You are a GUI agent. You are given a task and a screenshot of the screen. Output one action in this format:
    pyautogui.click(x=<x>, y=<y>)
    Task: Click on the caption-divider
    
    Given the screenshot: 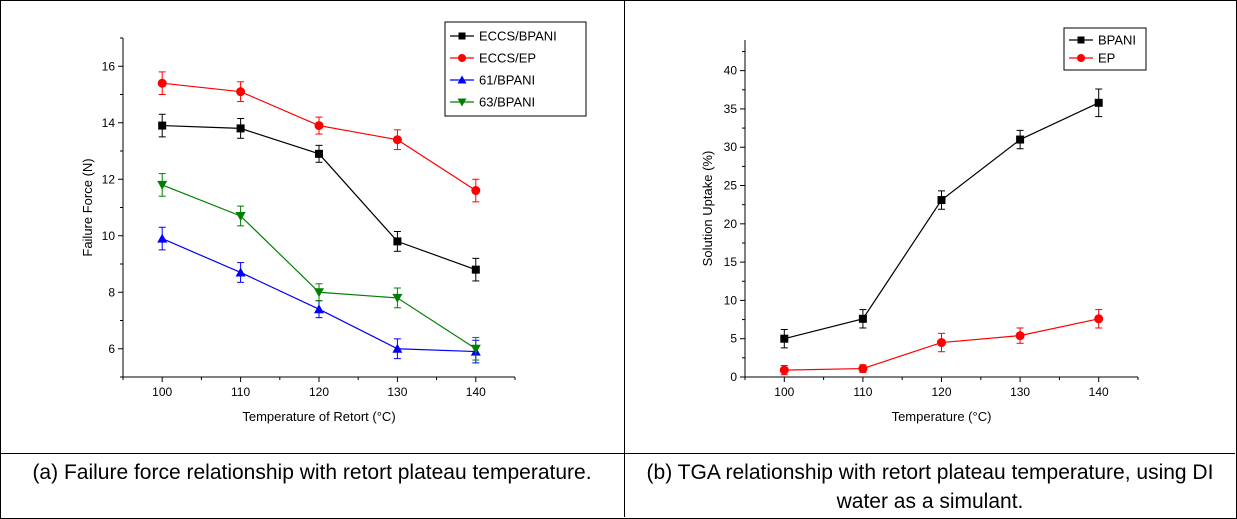 What is the action you would take?
    pyautogui.click(x=617, y=453)
    